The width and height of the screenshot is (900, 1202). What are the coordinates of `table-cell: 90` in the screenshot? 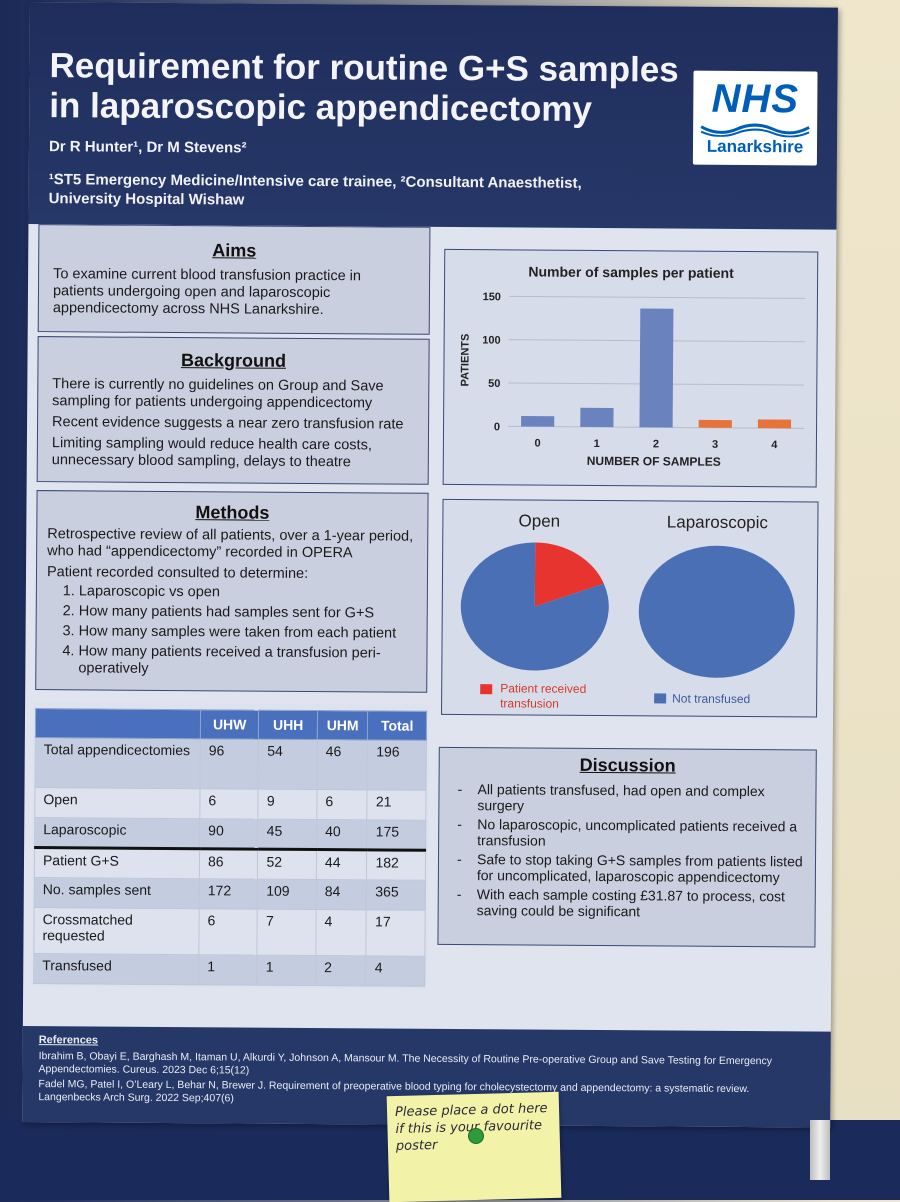 It's located at (229, 834).